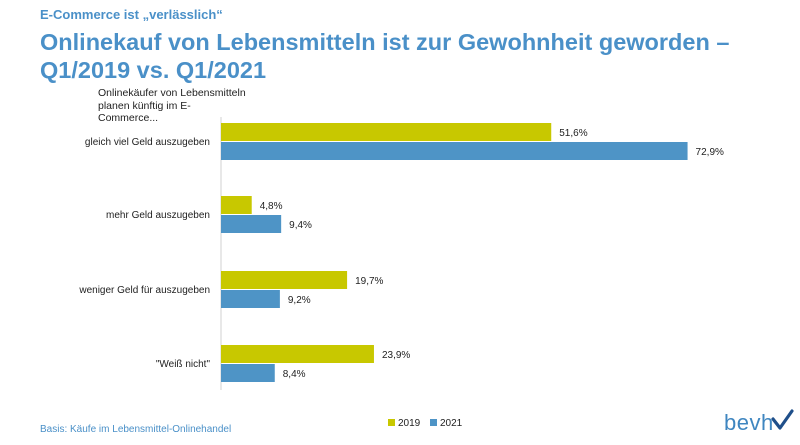 The image size is (800, 445). I want to click on legend-entry: 2021, so click(451, 423).